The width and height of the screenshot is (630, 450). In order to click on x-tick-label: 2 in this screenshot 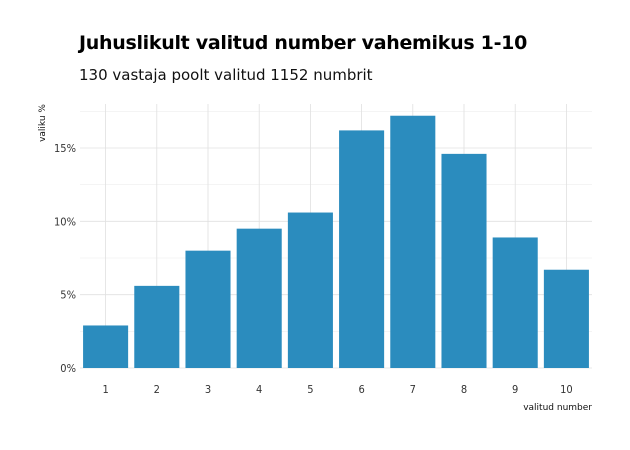, I will do `click(157, 389)`.